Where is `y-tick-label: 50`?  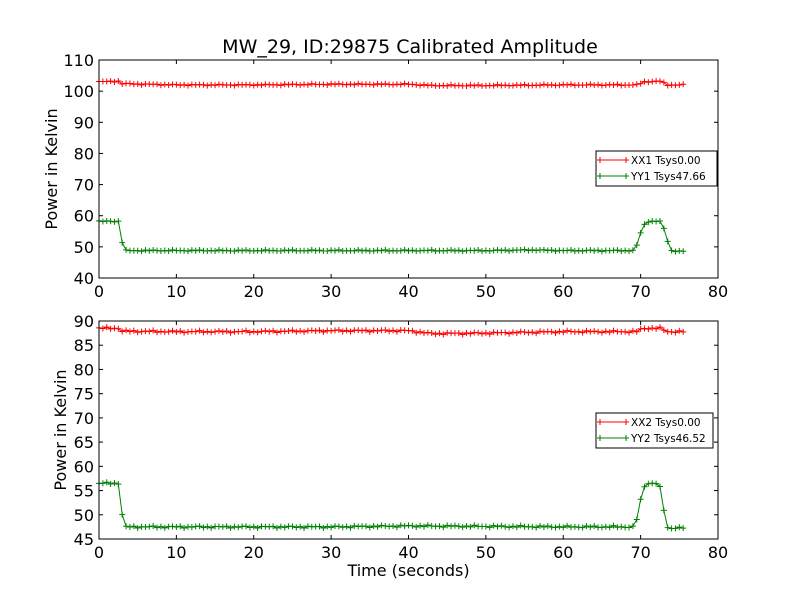
y-tick-label: 50 is located at coordinates (84, 247).